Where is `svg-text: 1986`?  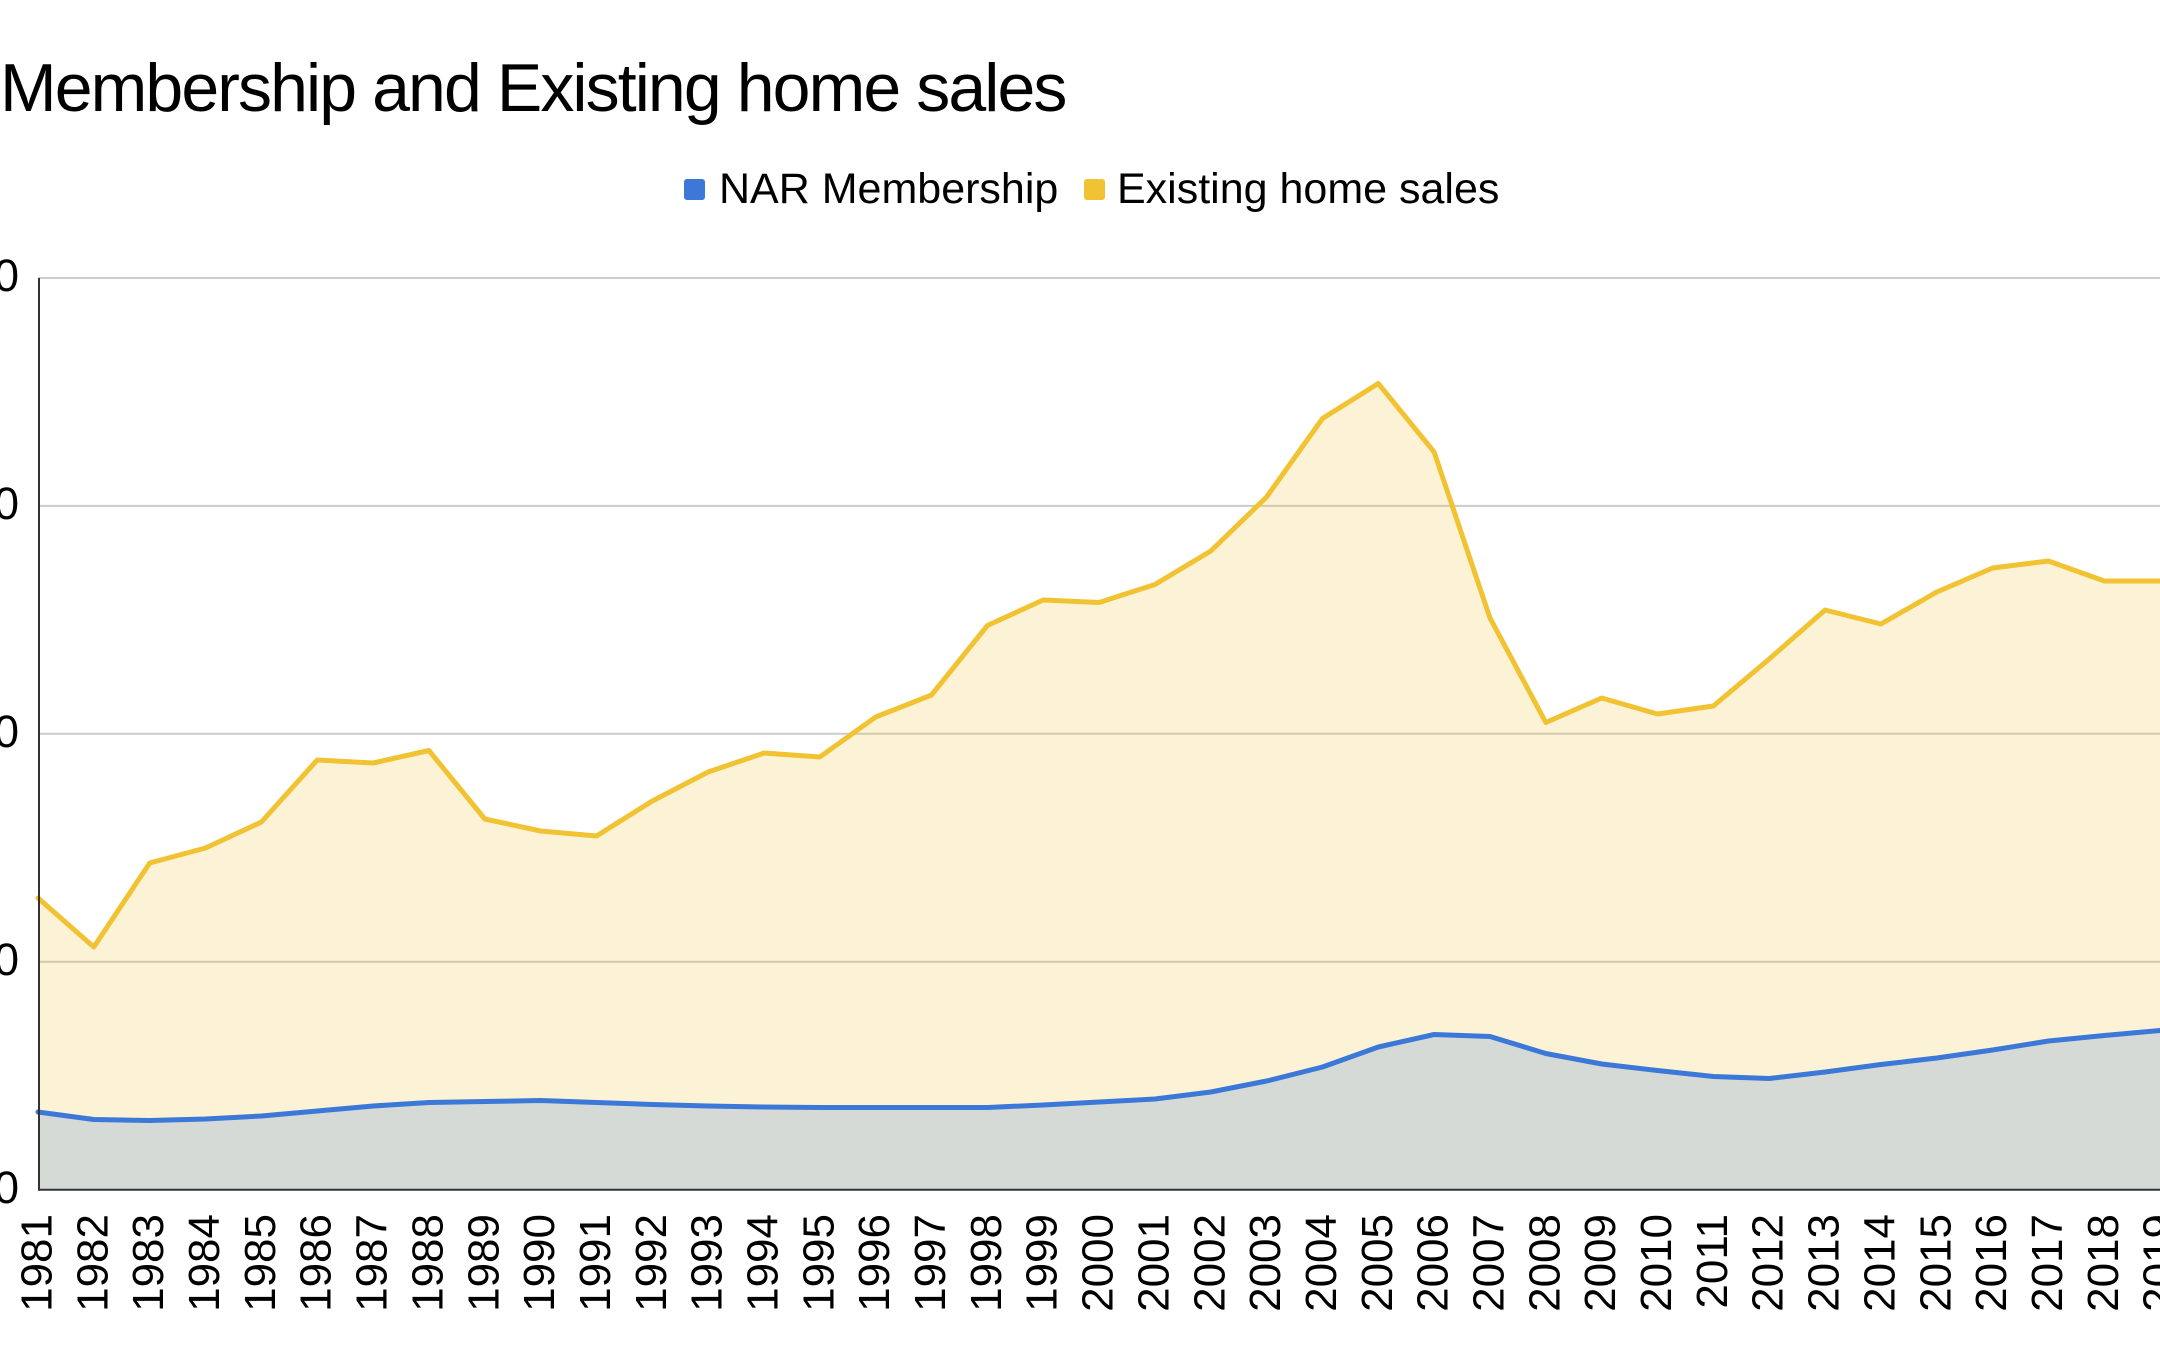 svg-text: 1986 is located at coordinates (316, 1263).